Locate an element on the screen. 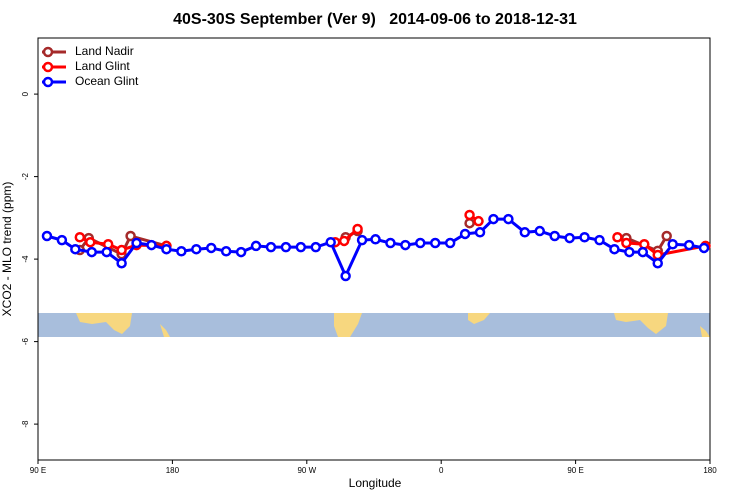 The height and width of the screenshot is (500, 750). series-line is located at coordinates (375, 248).